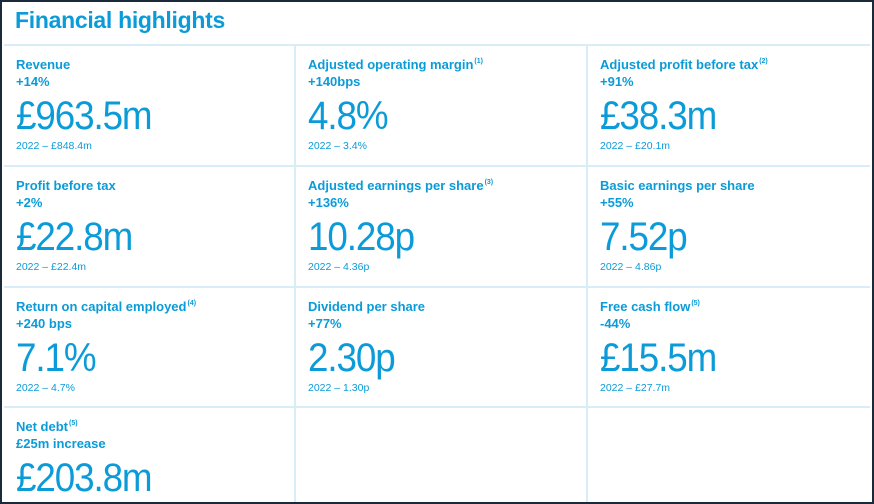  Describe the element at coordinates (352, 358) in the screenshot. I see `metric-value: 2.30p` at that location.